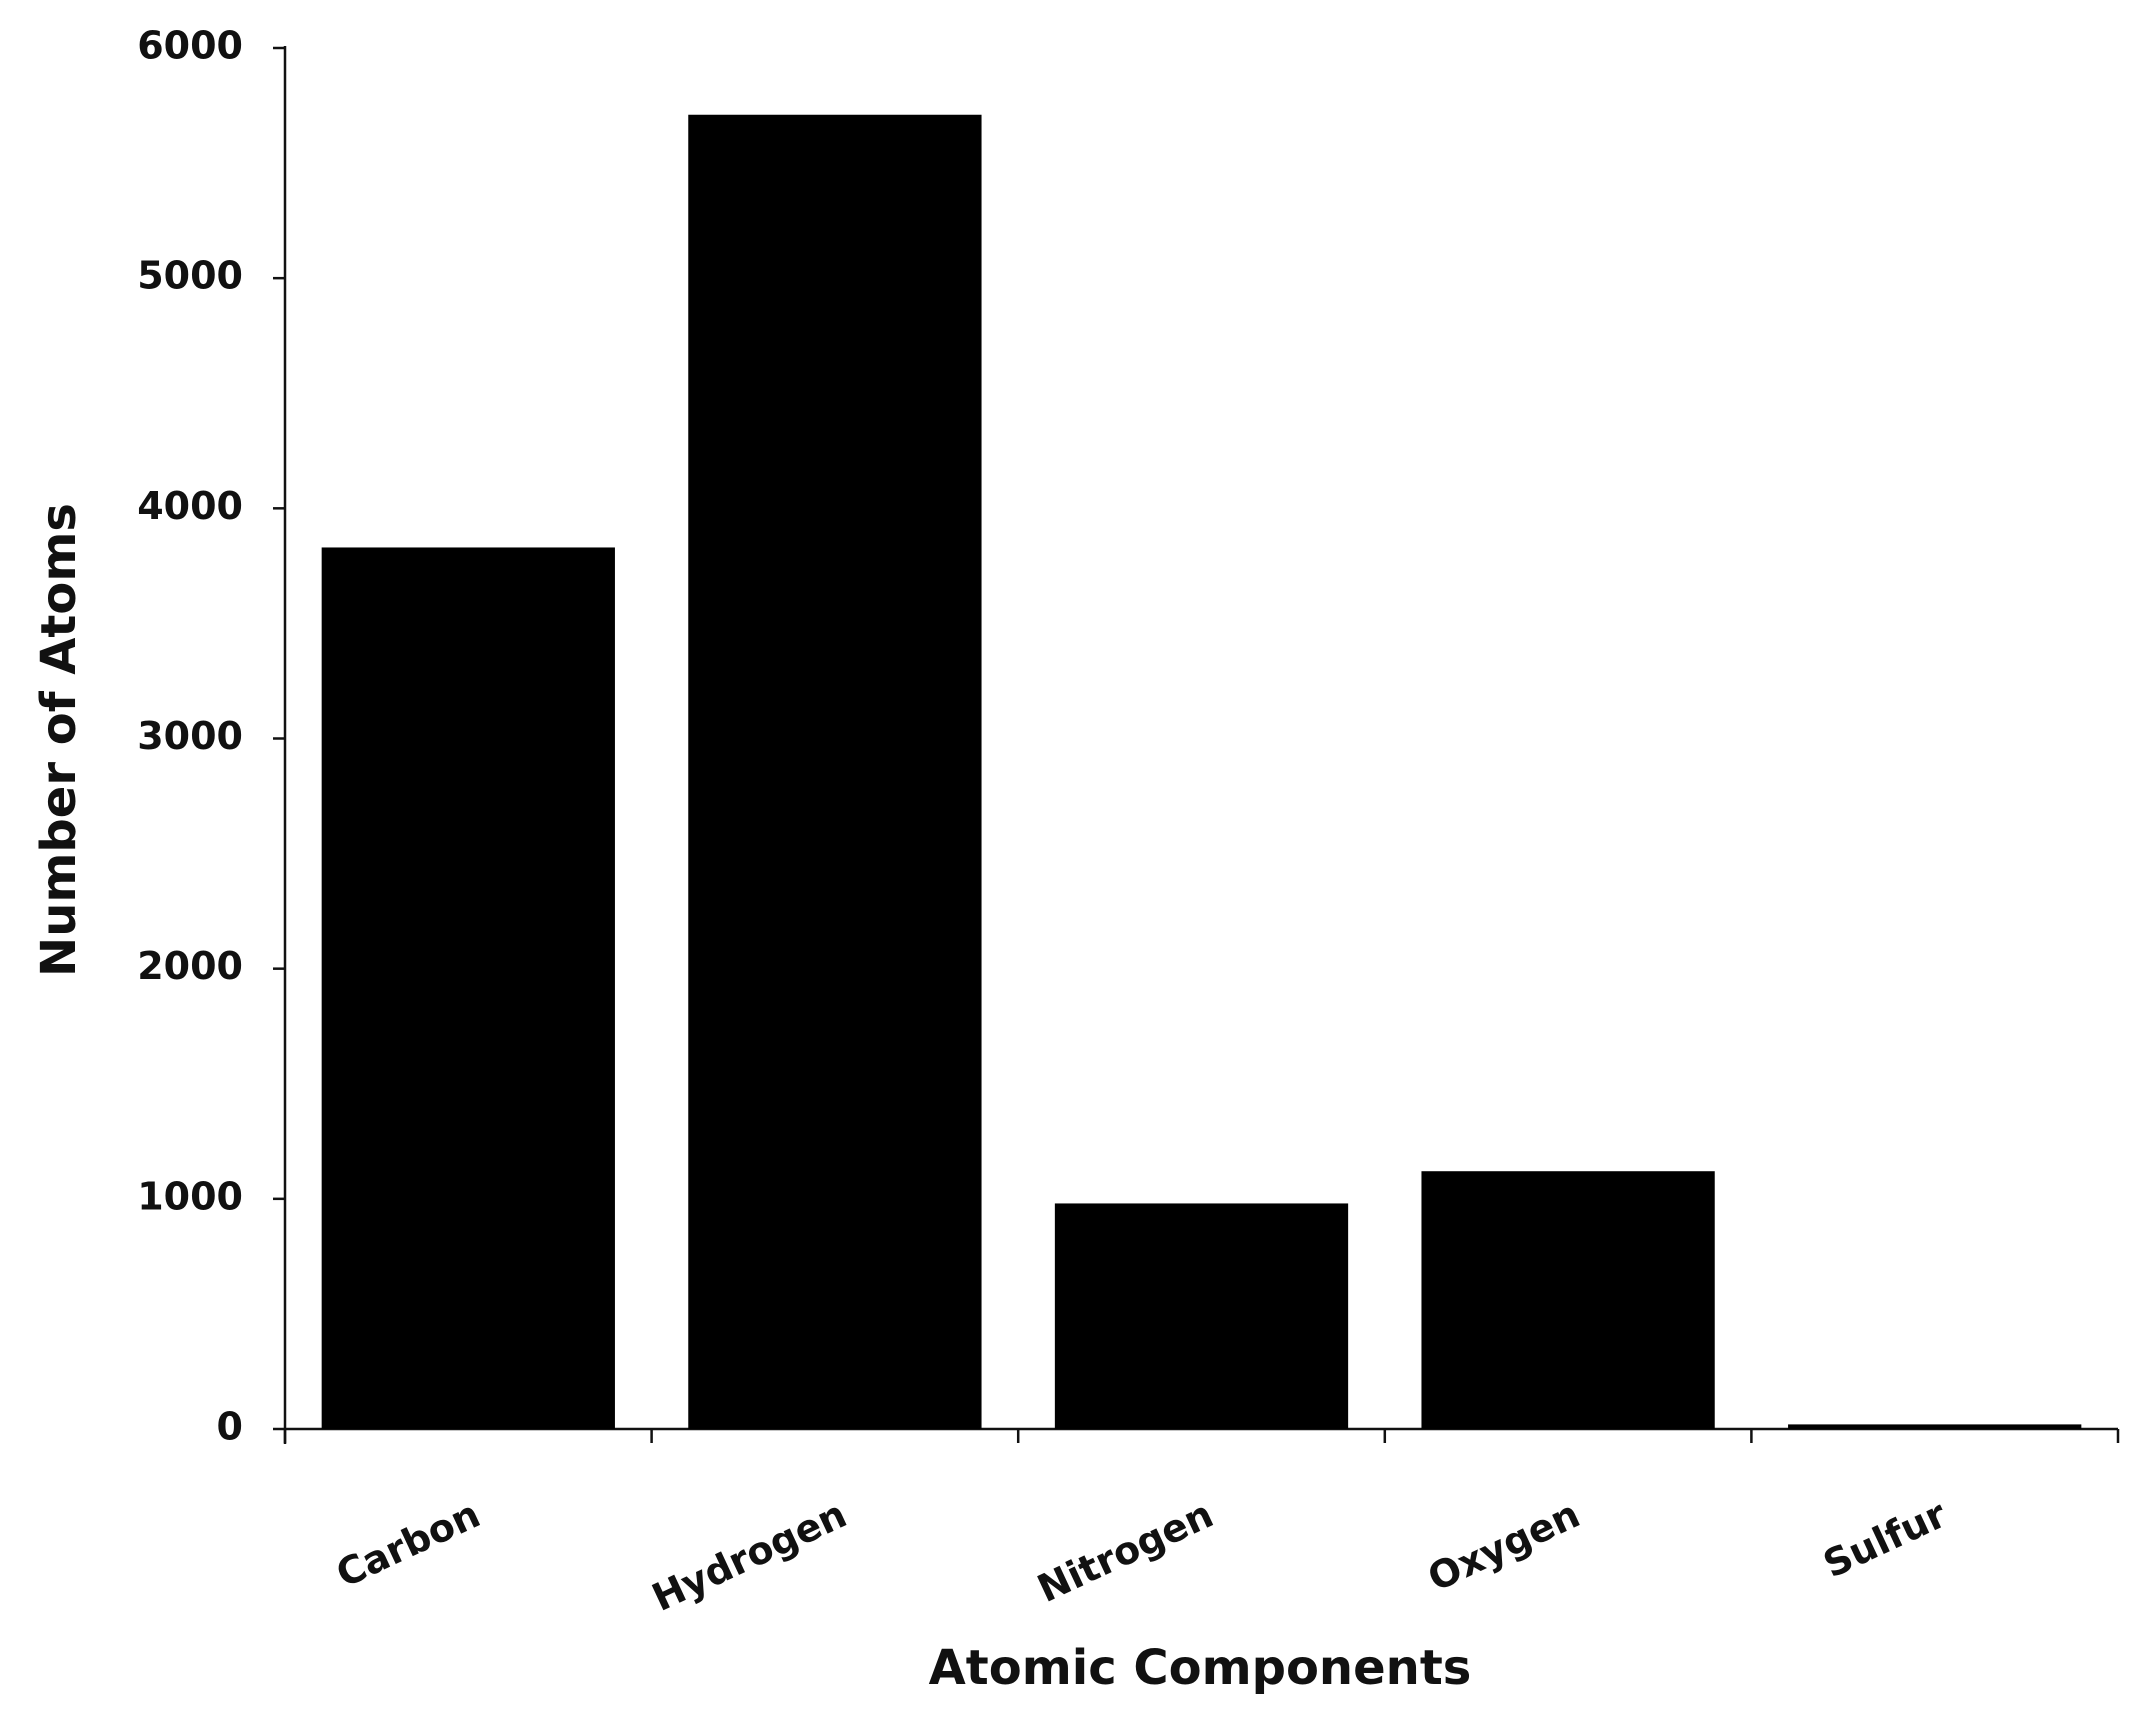  Describe the element at coordinates (1125, 1551) in the screenshot. I see `x-tick-label: Nitrogen` at that location.